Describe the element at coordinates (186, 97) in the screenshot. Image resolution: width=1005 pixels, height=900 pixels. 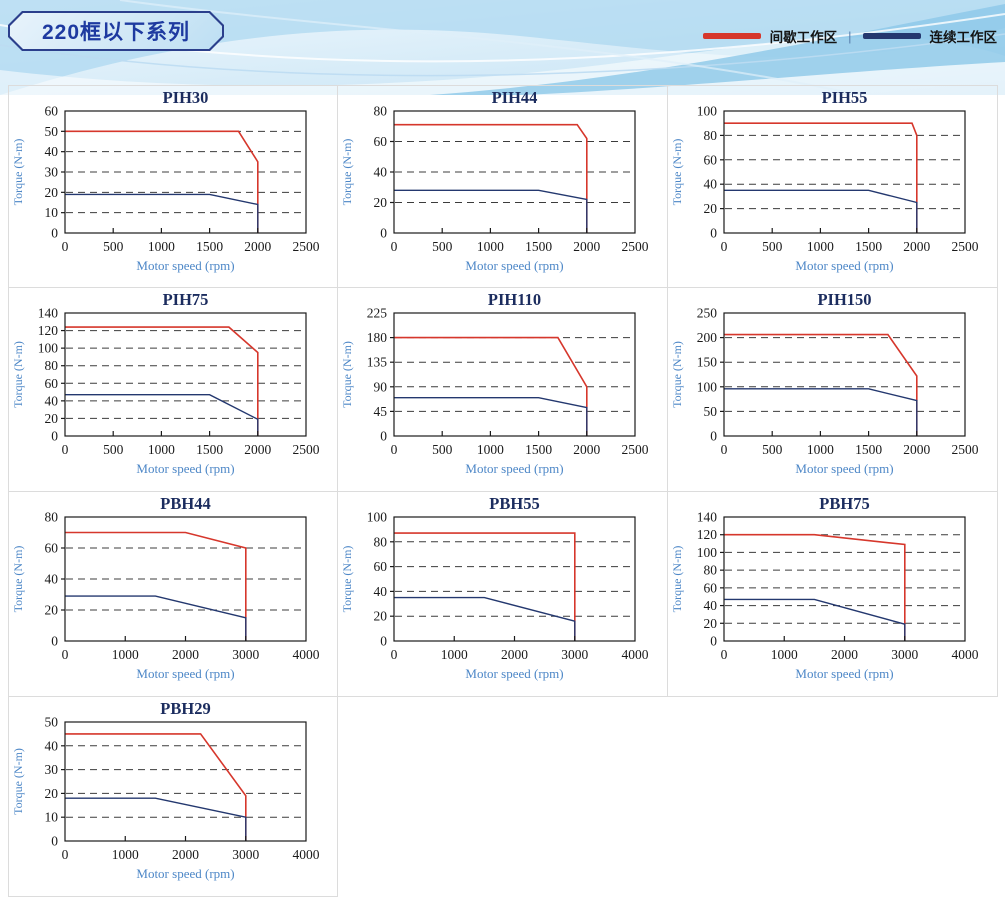
I see `chart-title: PIH30` at that location.